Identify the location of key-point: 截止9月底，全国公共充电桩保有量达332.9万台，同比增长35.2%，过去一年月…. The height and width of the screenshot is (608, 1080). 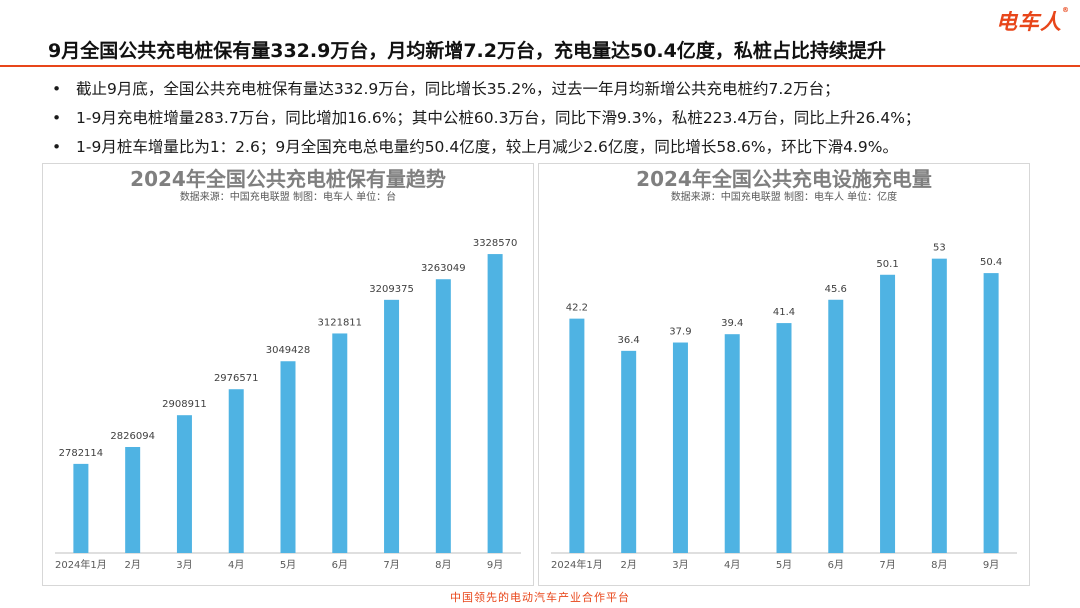
(484, 89).